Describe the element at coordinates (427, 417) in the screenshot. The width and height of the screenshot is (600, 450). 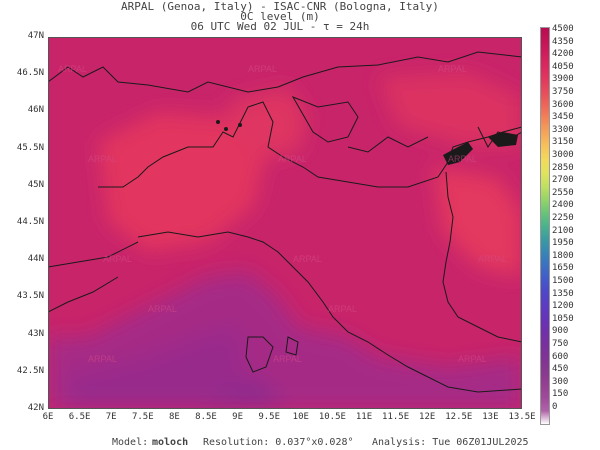
I see `longitude-tick-label: 12E` at that location.